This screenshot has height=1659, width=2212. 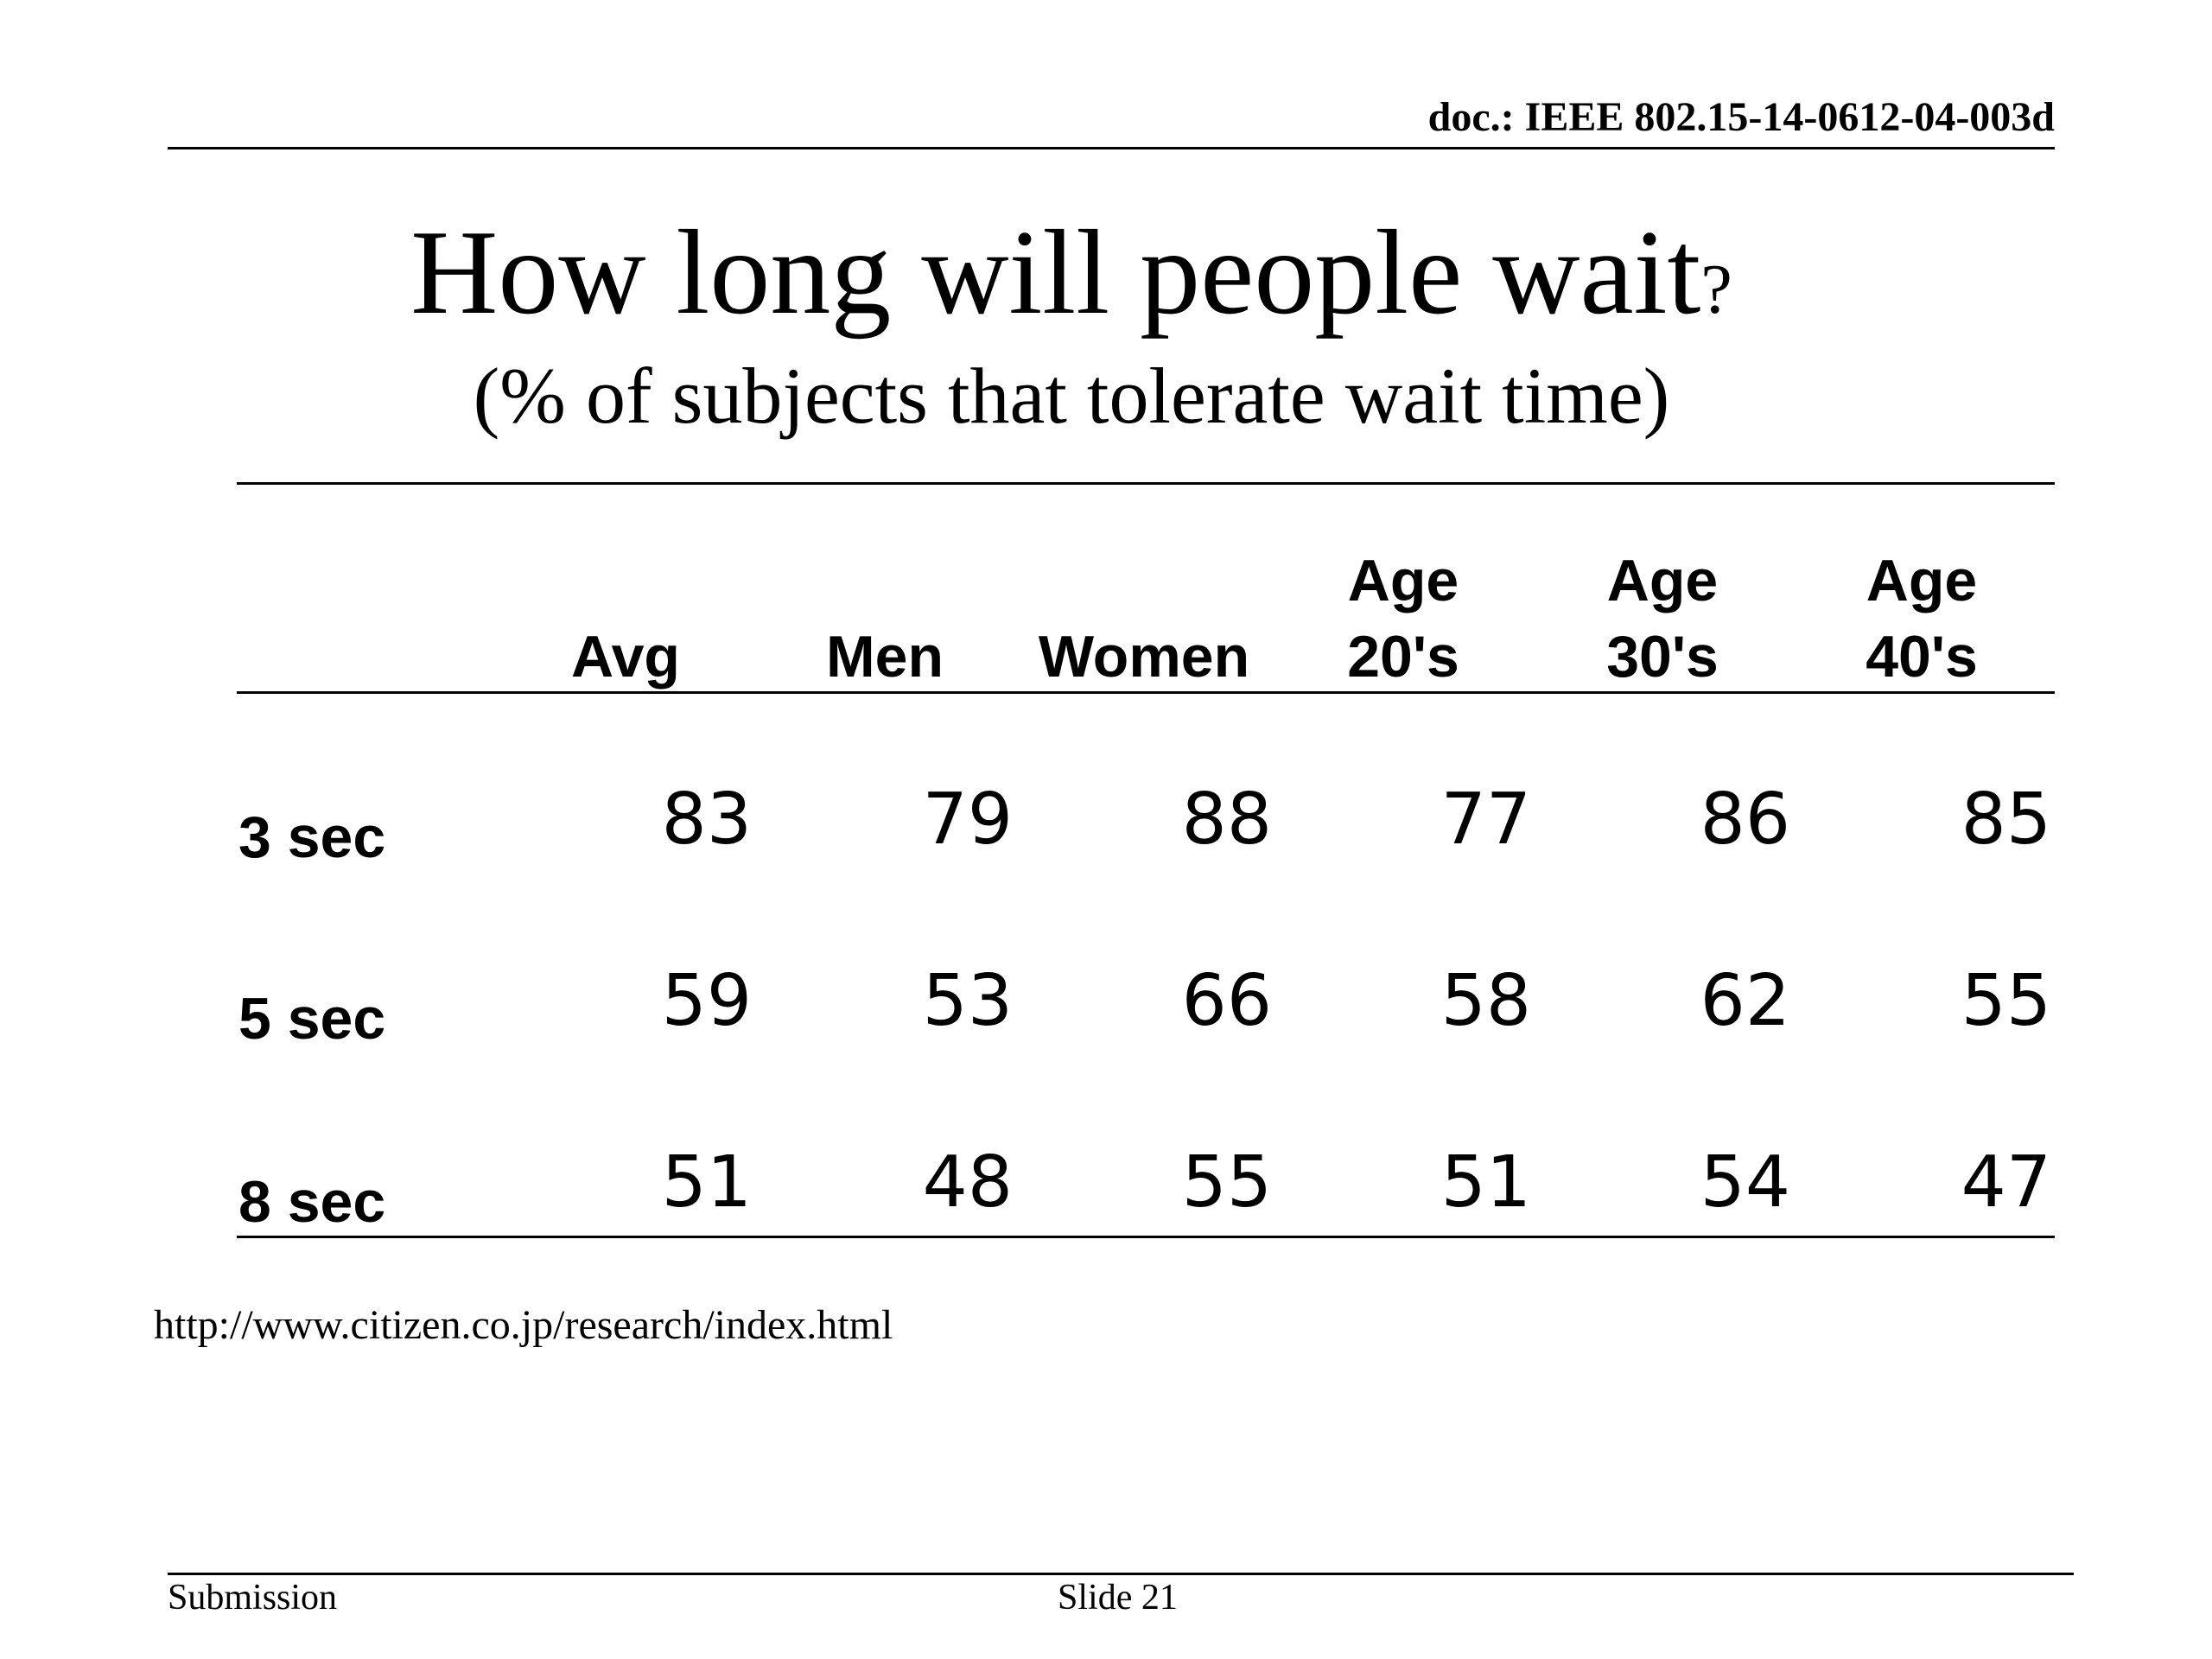 I want to click on footer-slide-number: Slide 21, so click(x=1118, y=1598).